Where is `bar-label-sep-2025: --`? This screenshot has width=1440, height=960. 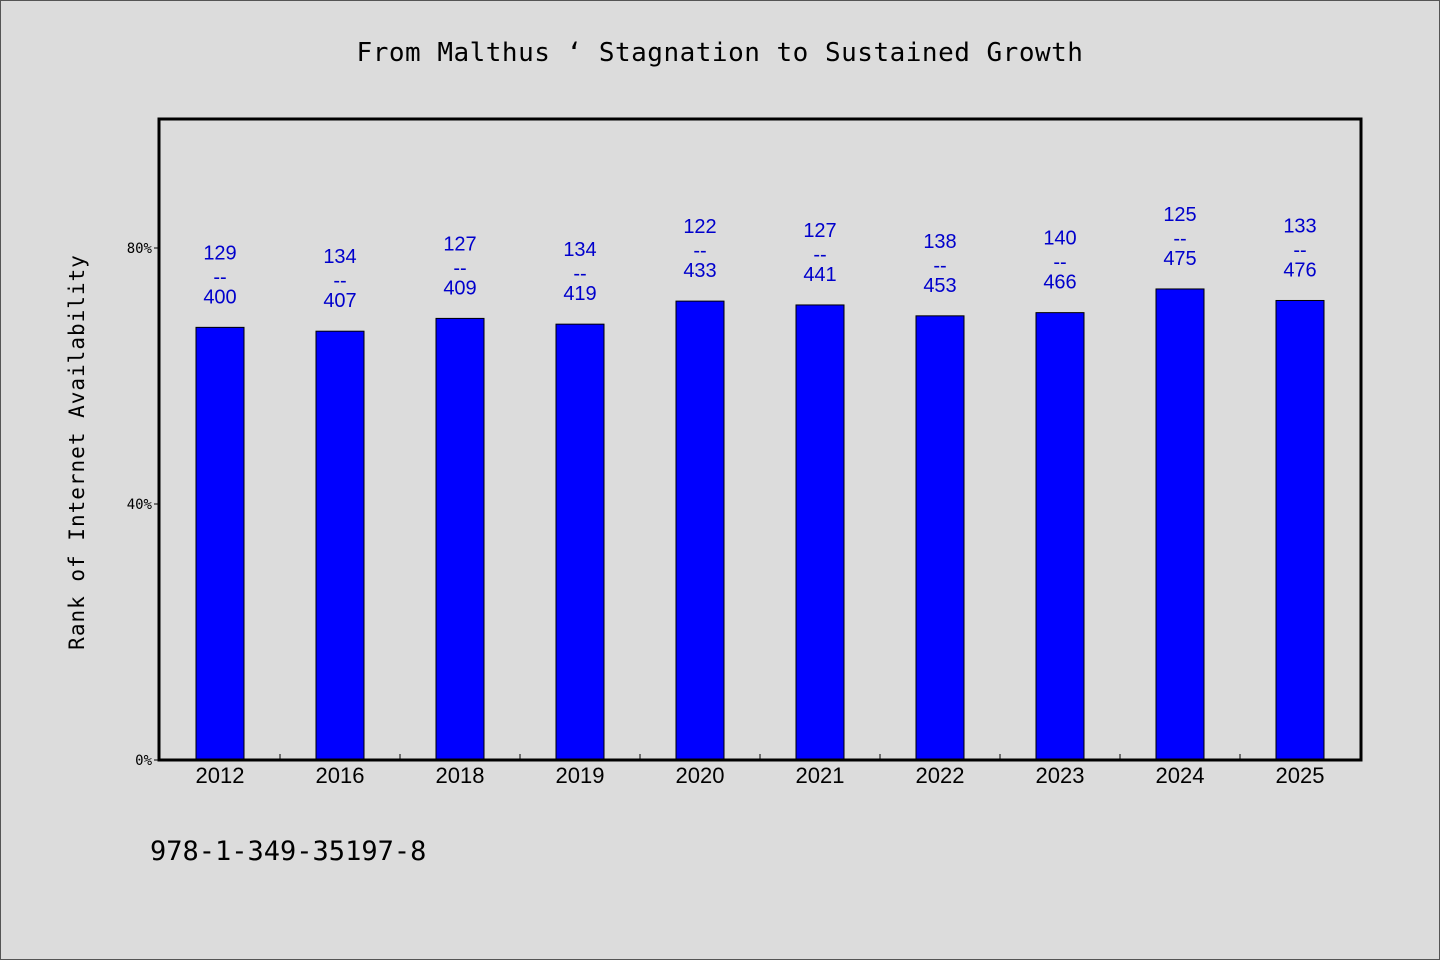
bar-label-sep-2025: -- is located at coordinates (1299, 250).